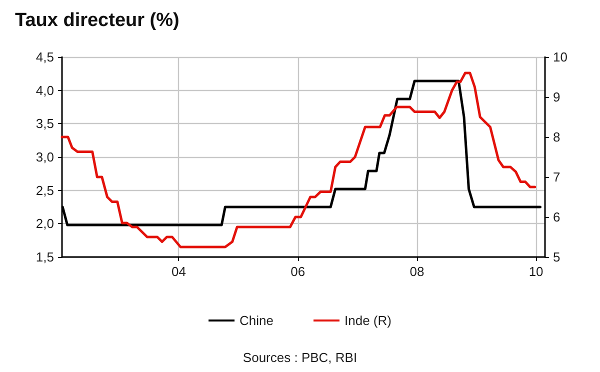  Describe the element at coordinates (298, 271) in the screenshot. I see `x-tick-label: 06` at that location.